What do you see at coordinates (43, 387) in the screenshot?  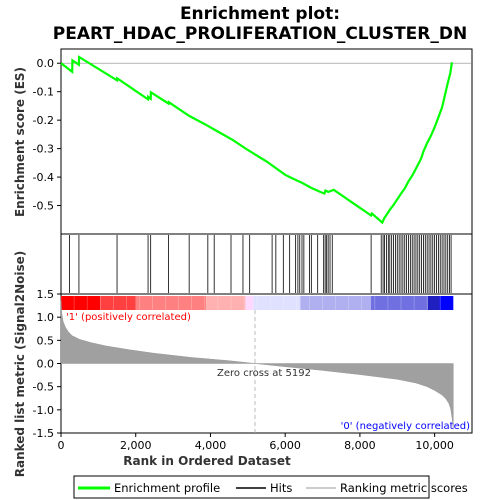 I see `metric-y-tick-label: -0.5` at bounding box center [43, 387].